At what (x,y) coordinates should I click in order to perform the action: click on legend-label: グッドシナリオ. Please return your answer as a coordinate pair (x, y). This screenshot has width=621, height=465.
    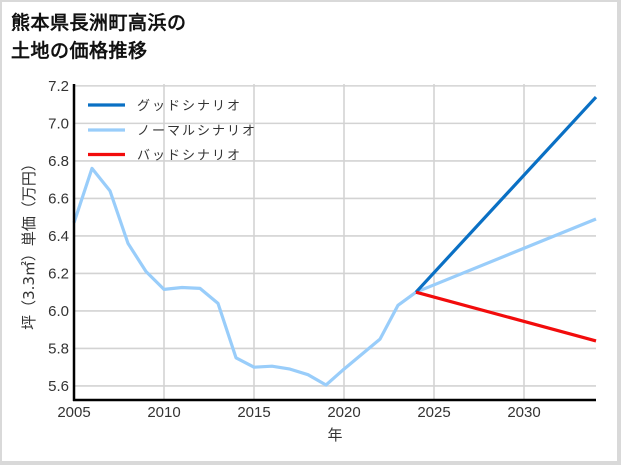
    Looking at the image, I should click on (189, 106).